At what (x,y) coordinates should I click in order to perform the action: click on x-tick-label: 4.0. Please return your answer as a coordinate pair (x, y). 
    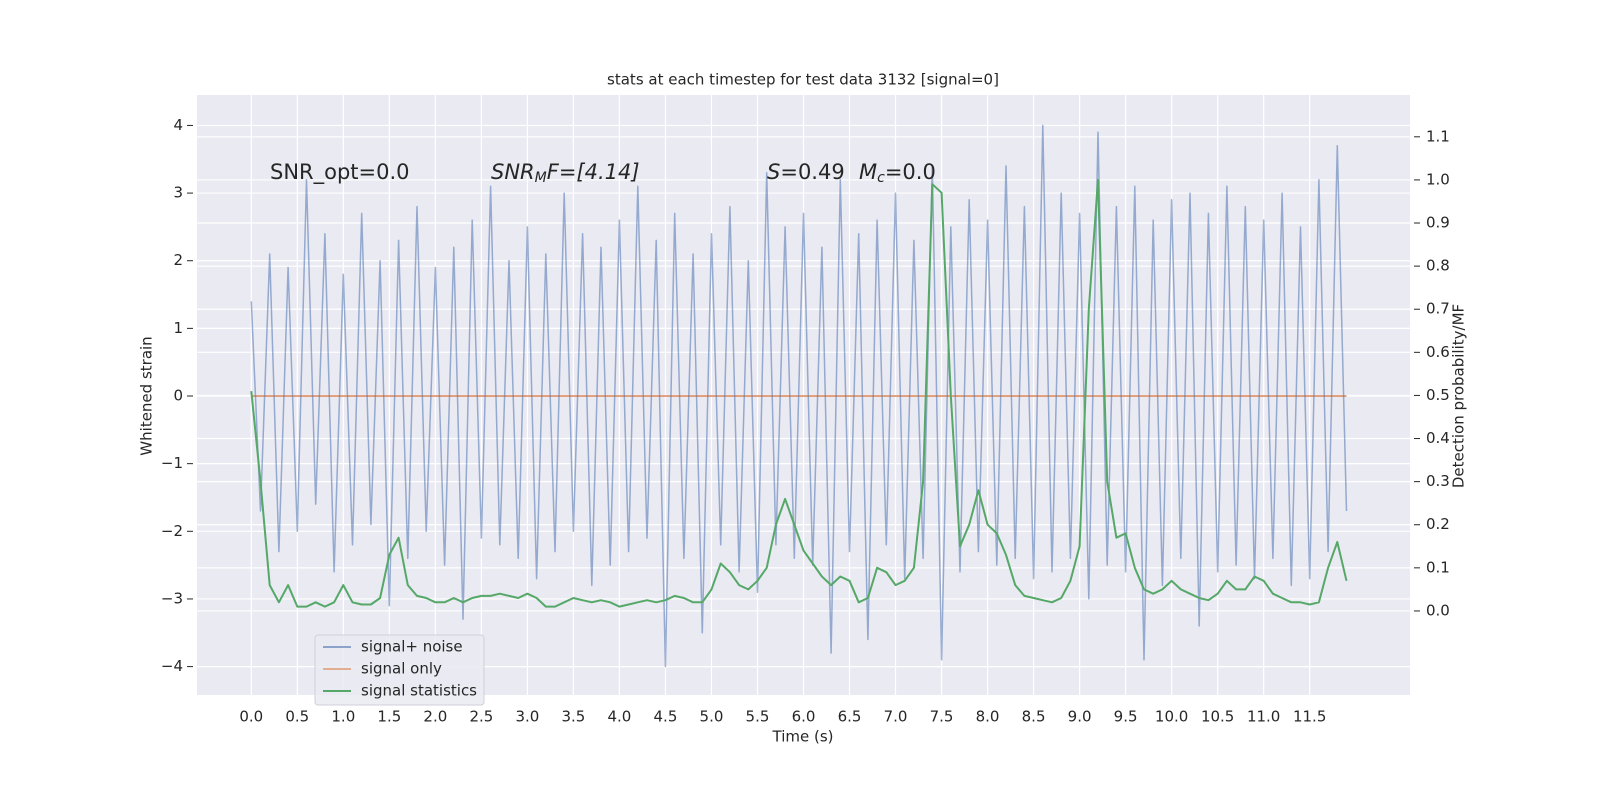
    Looking at the image, I should click on (620, 717).